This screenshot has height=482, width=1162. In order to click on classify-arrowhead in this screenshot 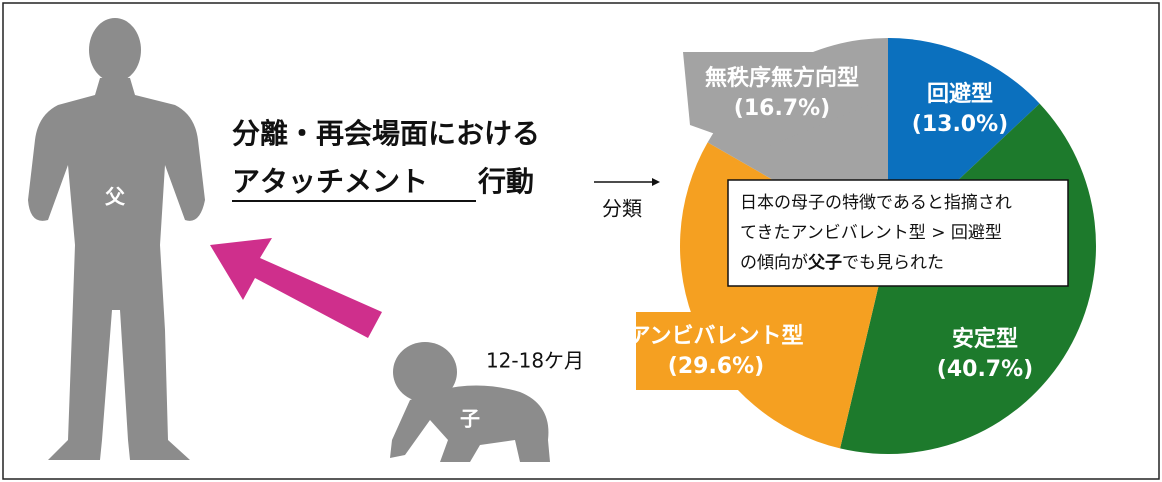, I will do `click(656, 182)`.